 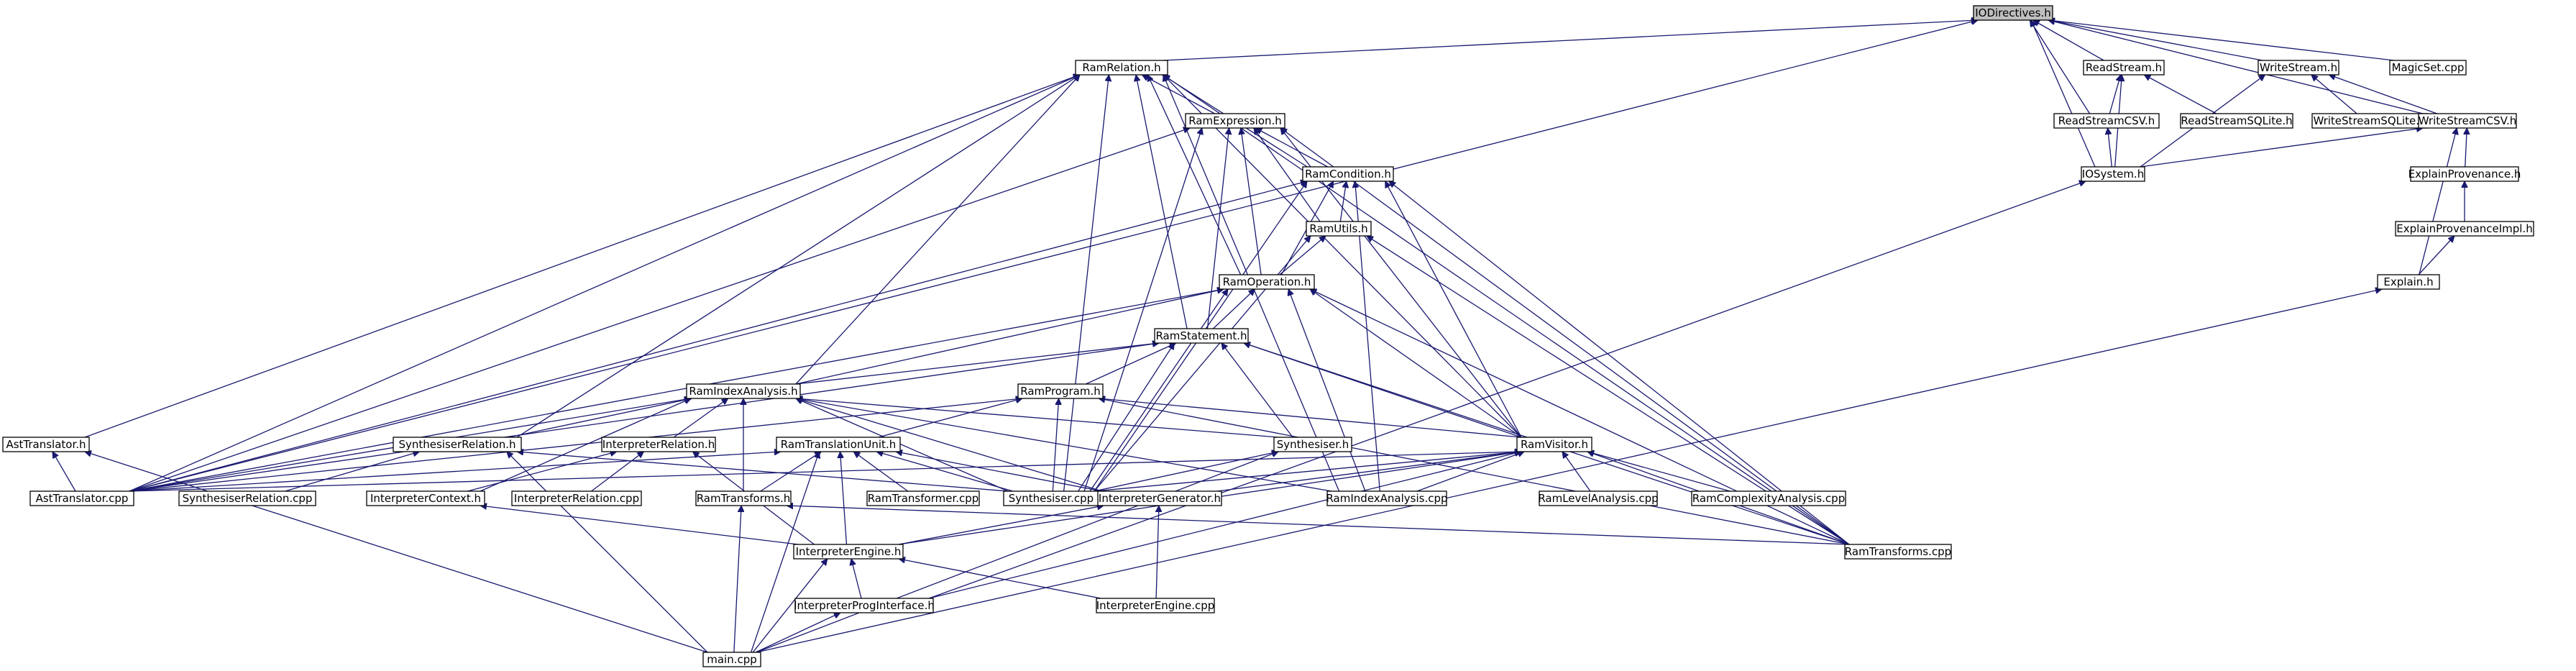 I want to click on node-ramlevelanalysis: RamLevelAnalysis.cpp, so click(x=1598, y=498).